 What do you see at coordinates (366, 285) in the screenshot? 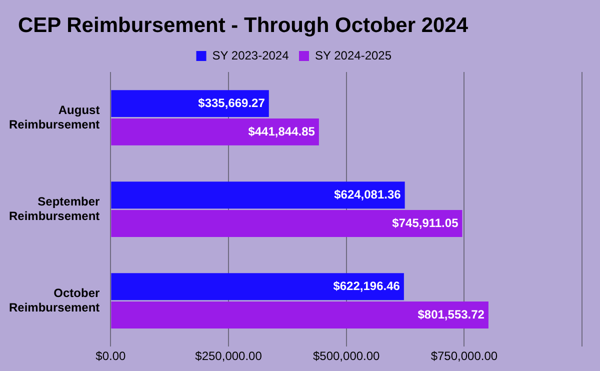
I see `data-label: $622,196.46` at bounding box center [366, 285].